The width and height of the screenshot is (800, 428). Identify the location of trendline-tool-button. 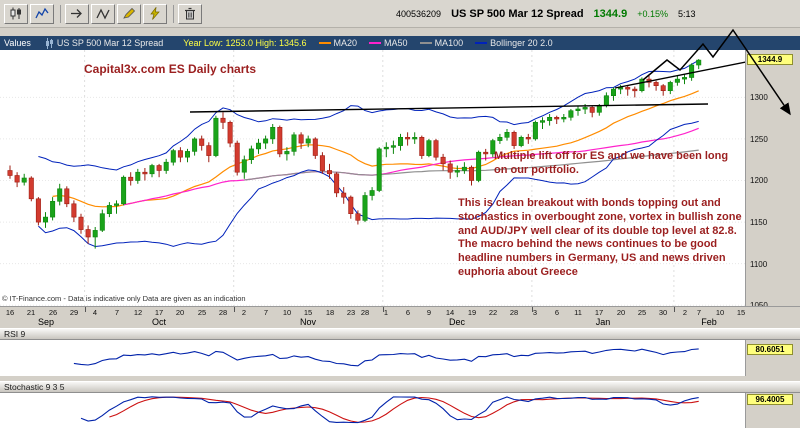
(103, 13).